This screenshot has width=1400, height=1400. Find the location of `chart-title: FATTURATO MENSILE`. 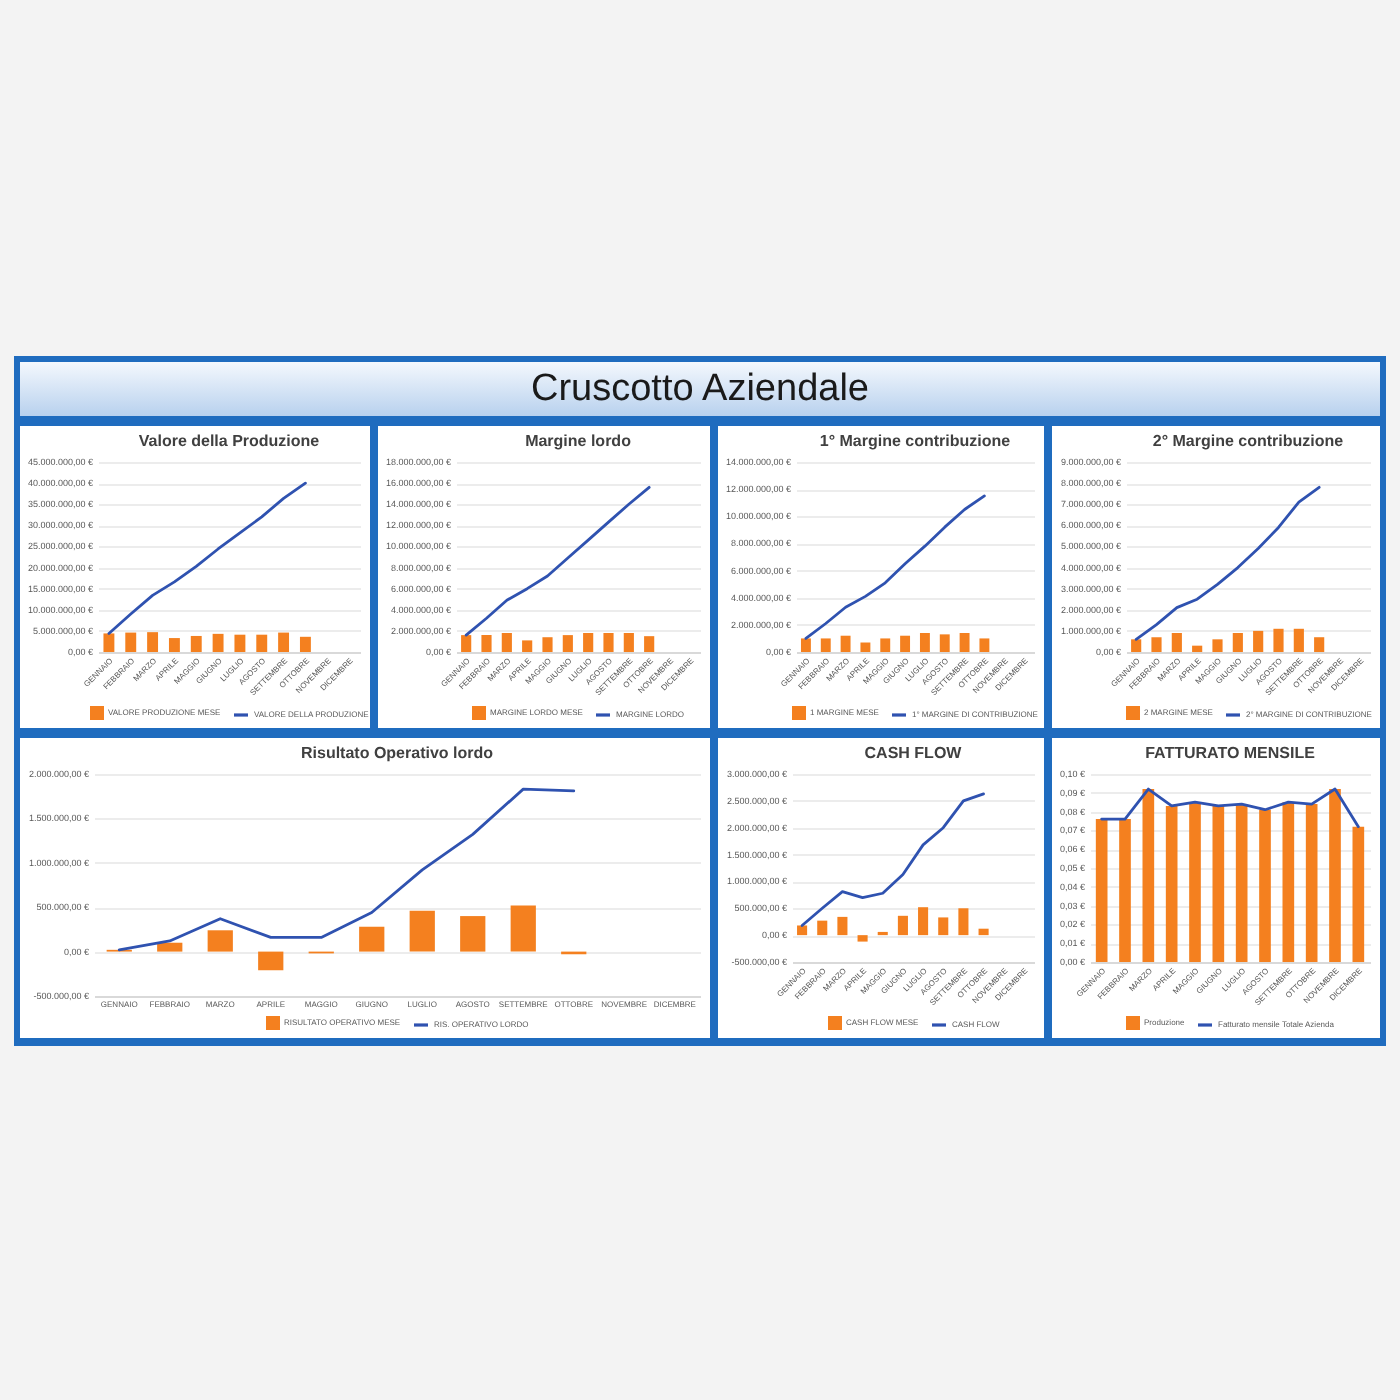

chart-title: FATTURATO MENSILE is located at coordinates (1231, 753).